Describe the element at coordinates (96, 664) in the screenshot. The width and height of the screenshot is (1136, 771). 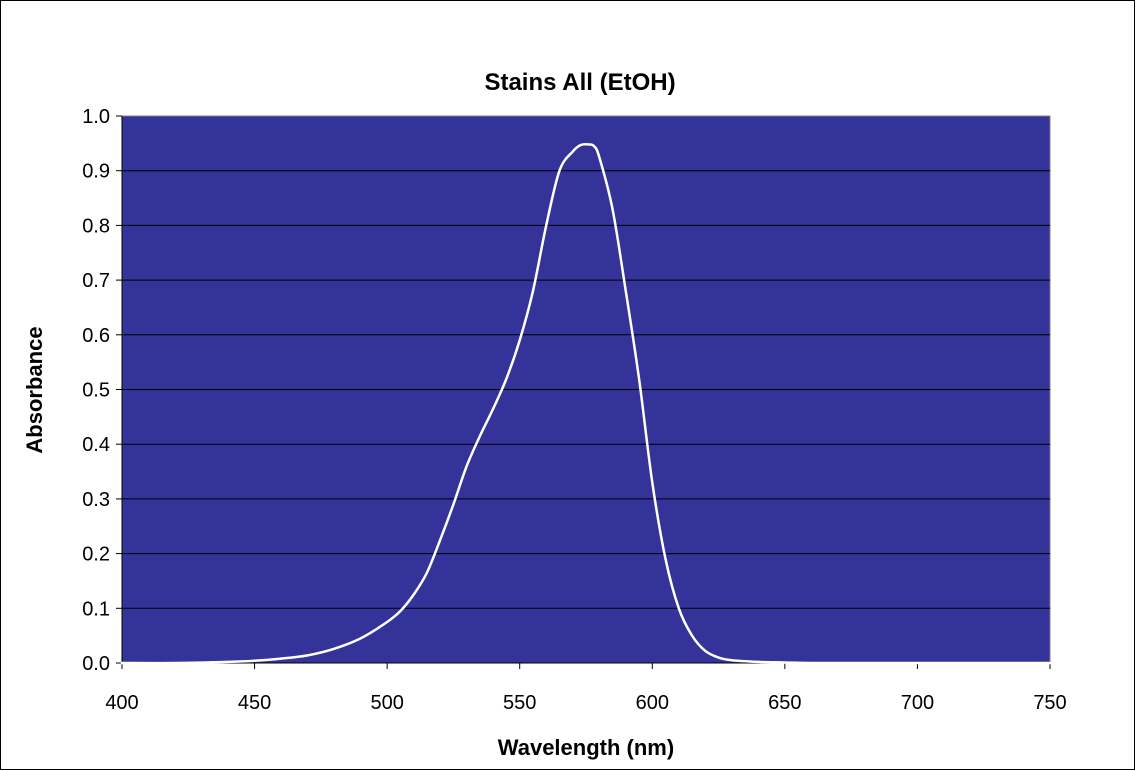
I see `y-tick-label: 0.0` at that location.